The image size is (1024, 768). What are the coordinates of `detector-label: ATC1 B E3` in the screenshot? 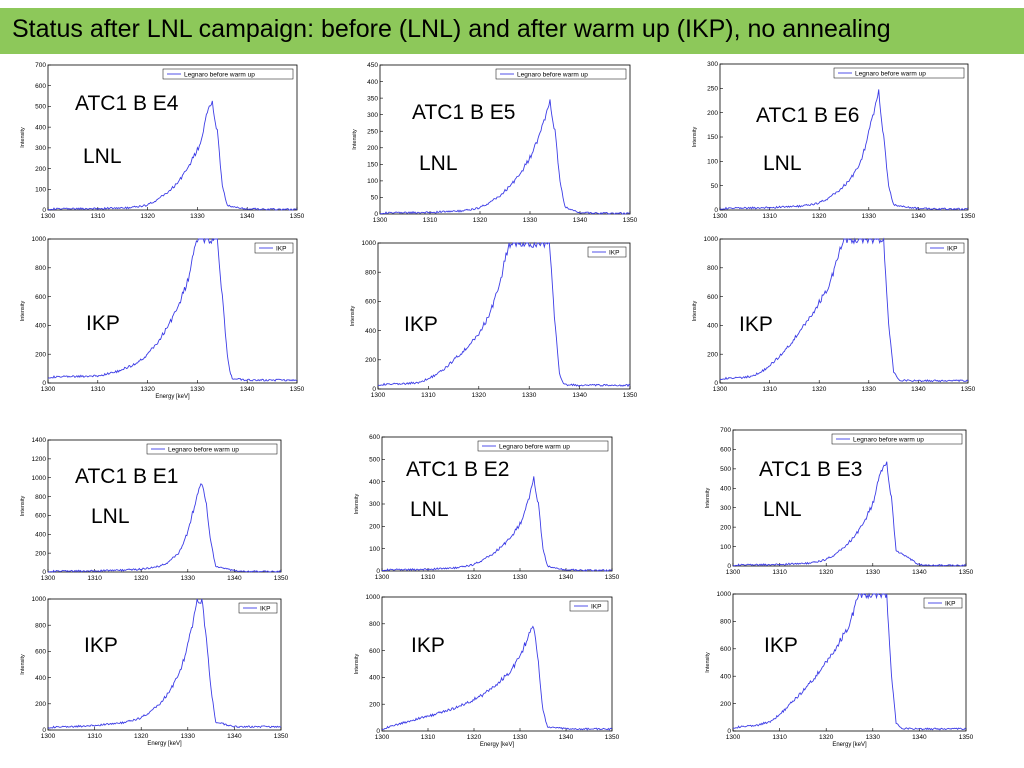 It's located at (811, 469).